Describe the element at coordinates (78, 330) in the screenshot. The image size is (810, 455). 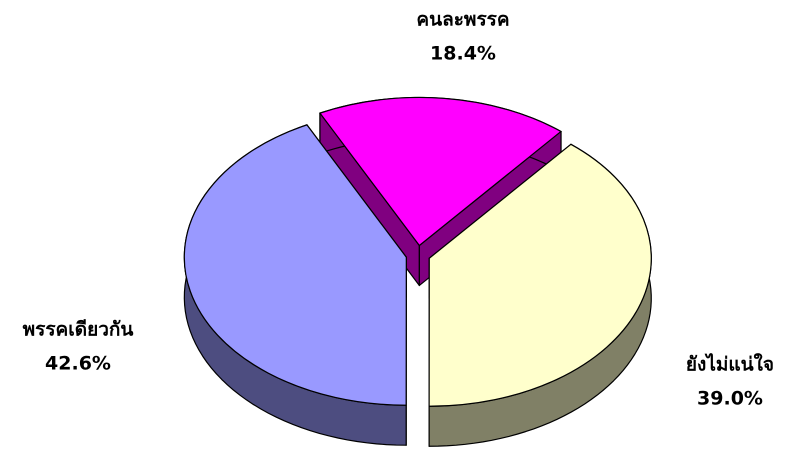
I see `slice-label: พรรคเดียวกัน` at that location.